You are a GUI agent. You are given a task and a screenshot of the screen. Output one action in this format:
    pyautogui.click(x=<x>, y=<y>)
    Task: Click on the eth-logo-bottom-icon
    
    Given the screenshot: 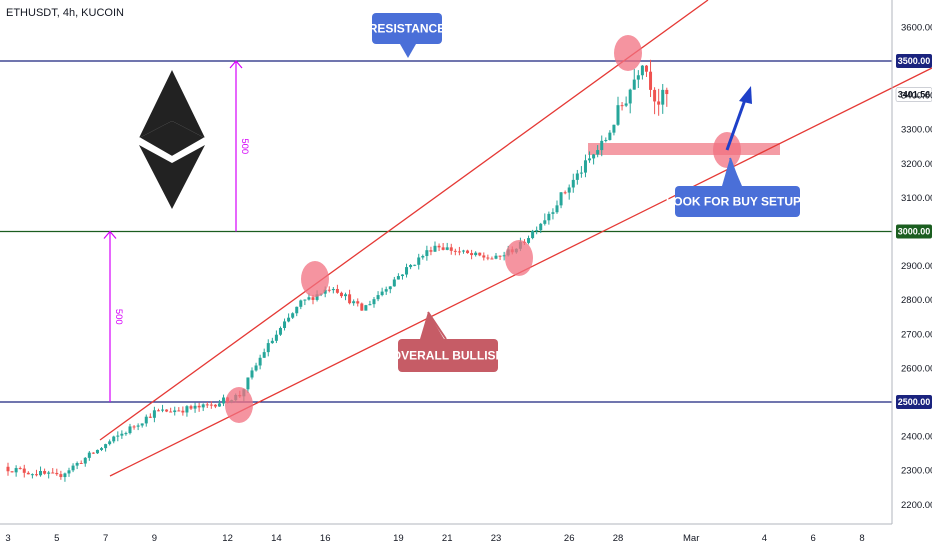 What is the action you would take?
    pyautogui.click(x=172, y=177)
    